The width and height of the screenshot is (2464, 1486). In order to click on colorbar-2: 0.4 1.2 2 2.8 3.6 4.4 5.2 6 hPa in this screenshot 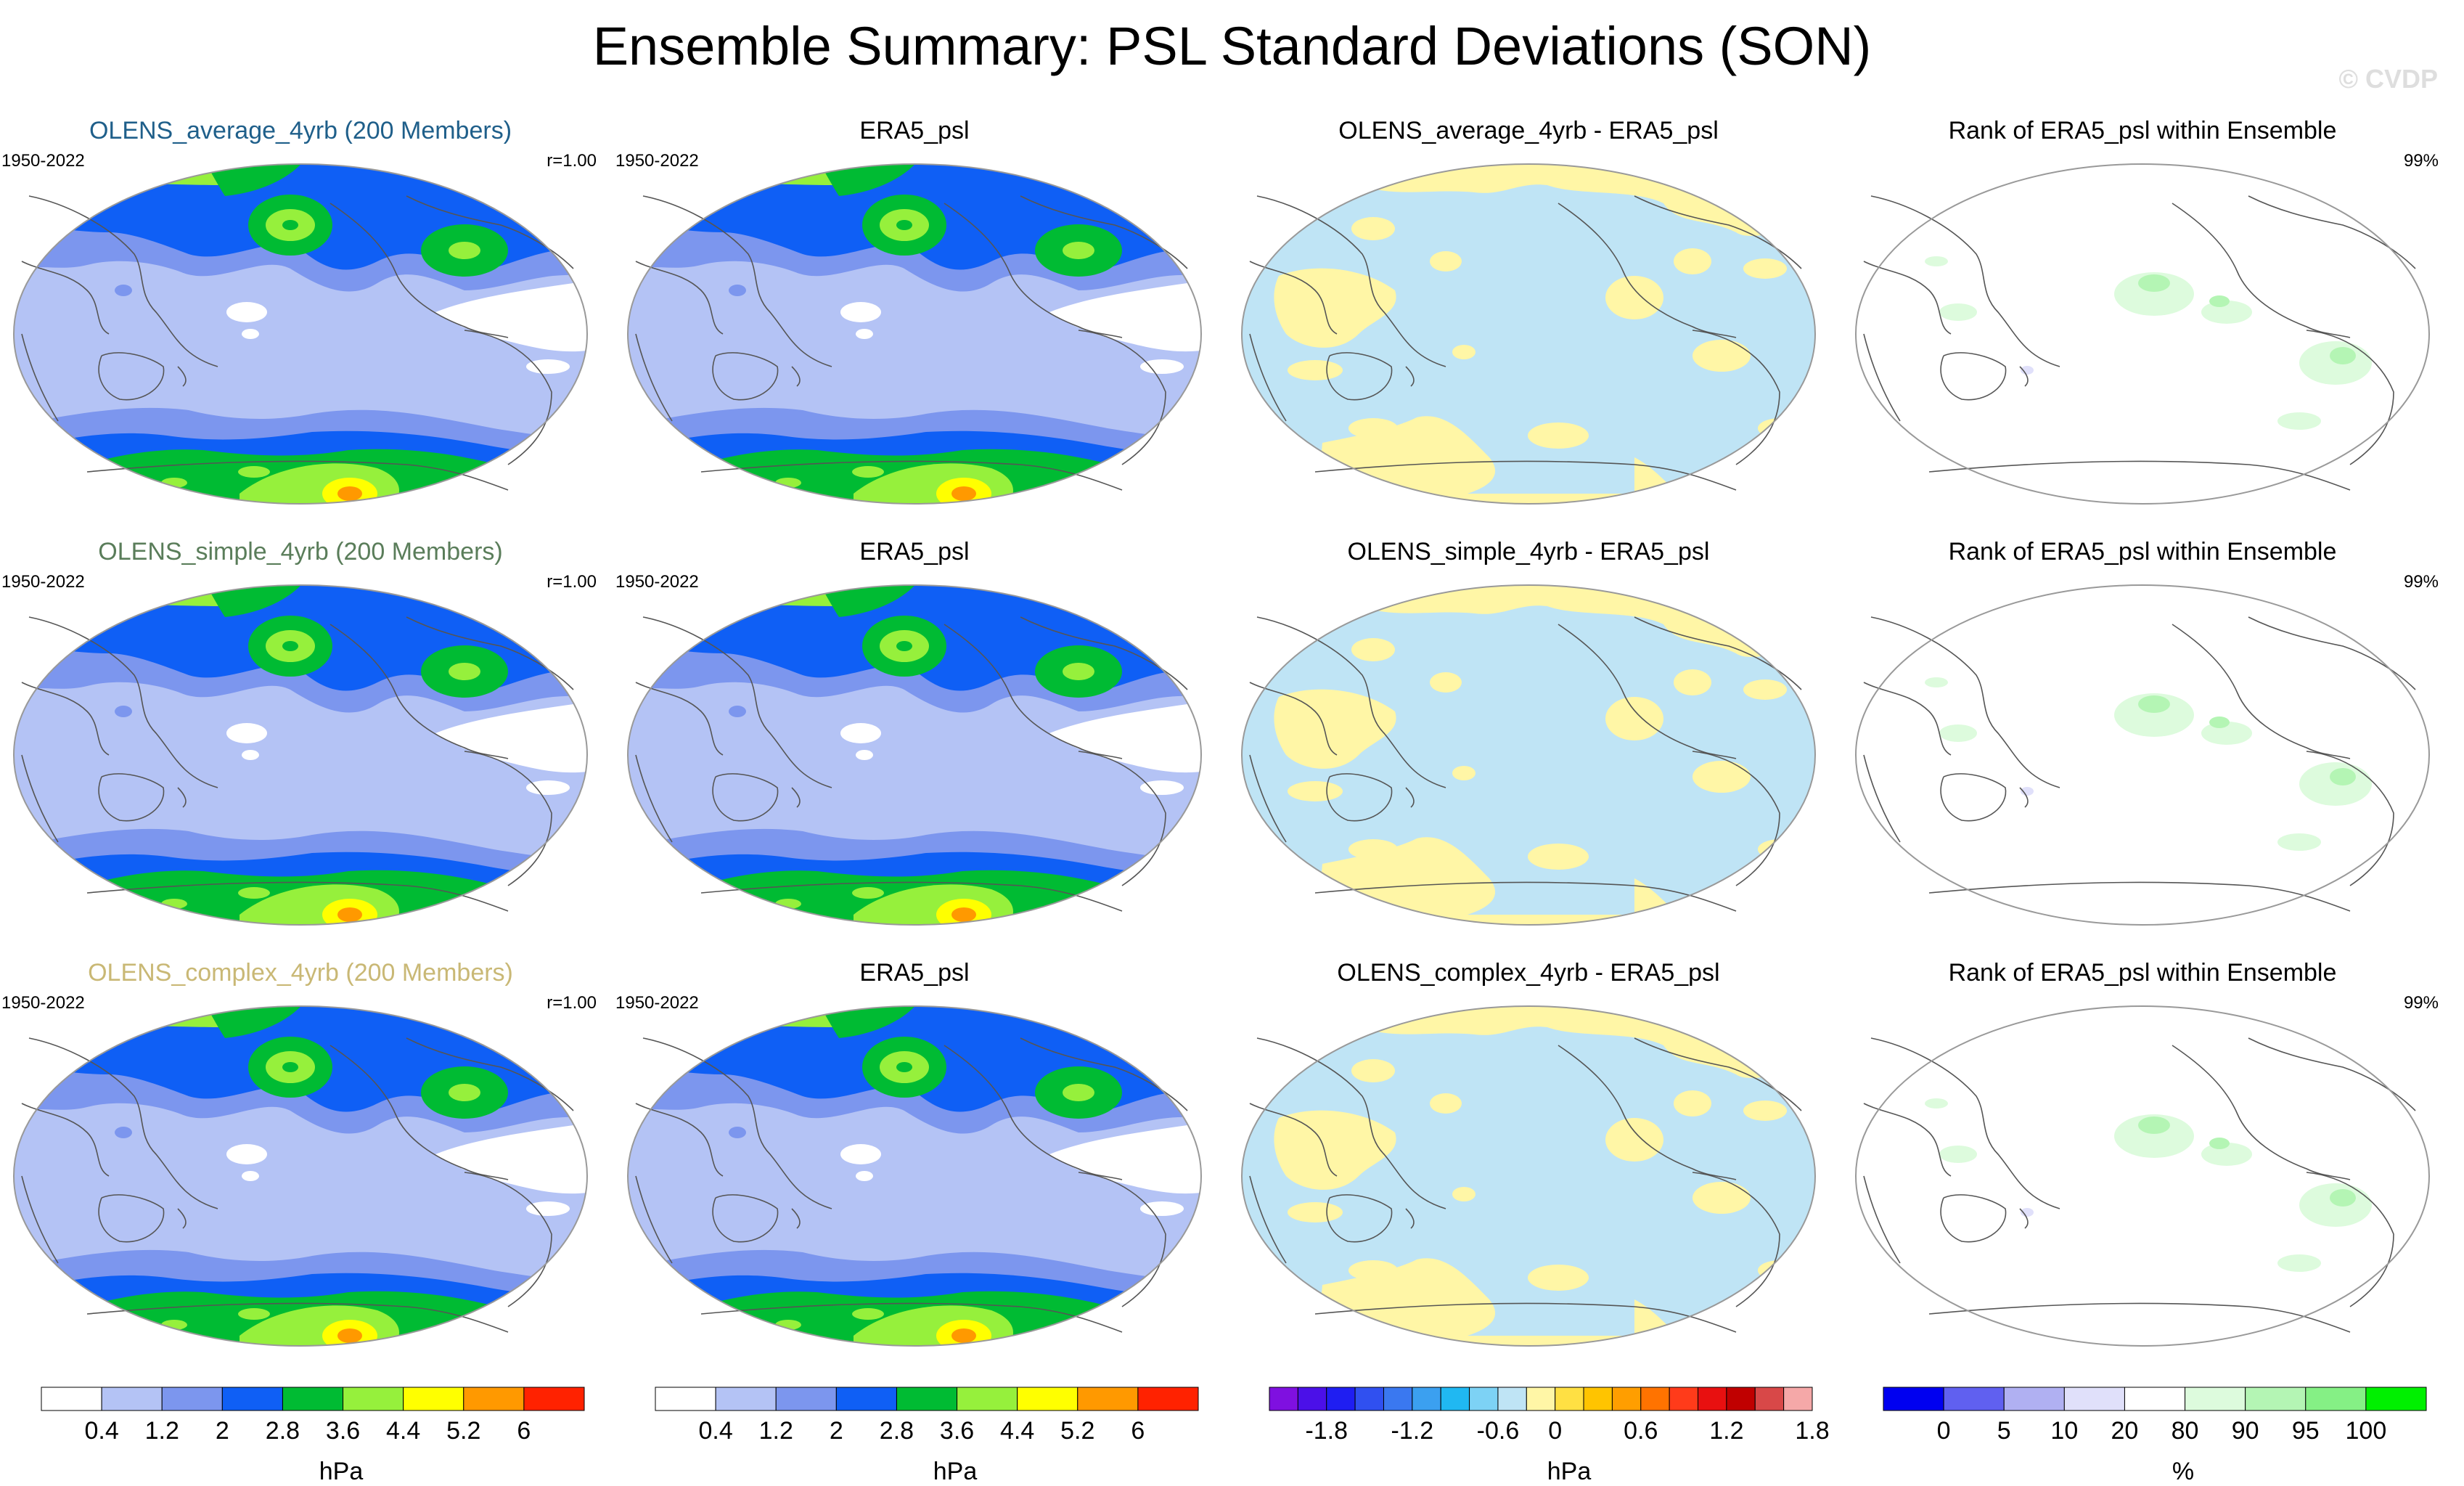, I will do `click(955, 1436)`.